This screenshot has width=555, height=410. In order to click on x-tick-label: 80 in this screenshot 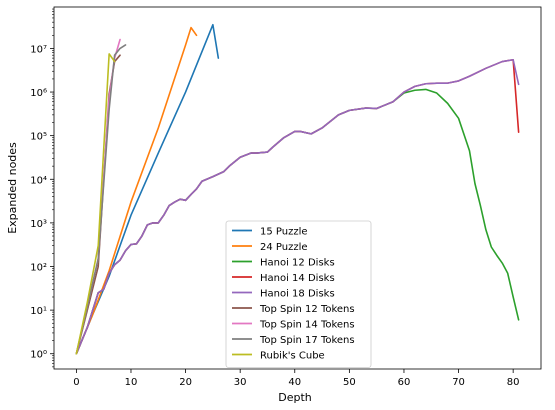, I will do `click(513, 382)`.